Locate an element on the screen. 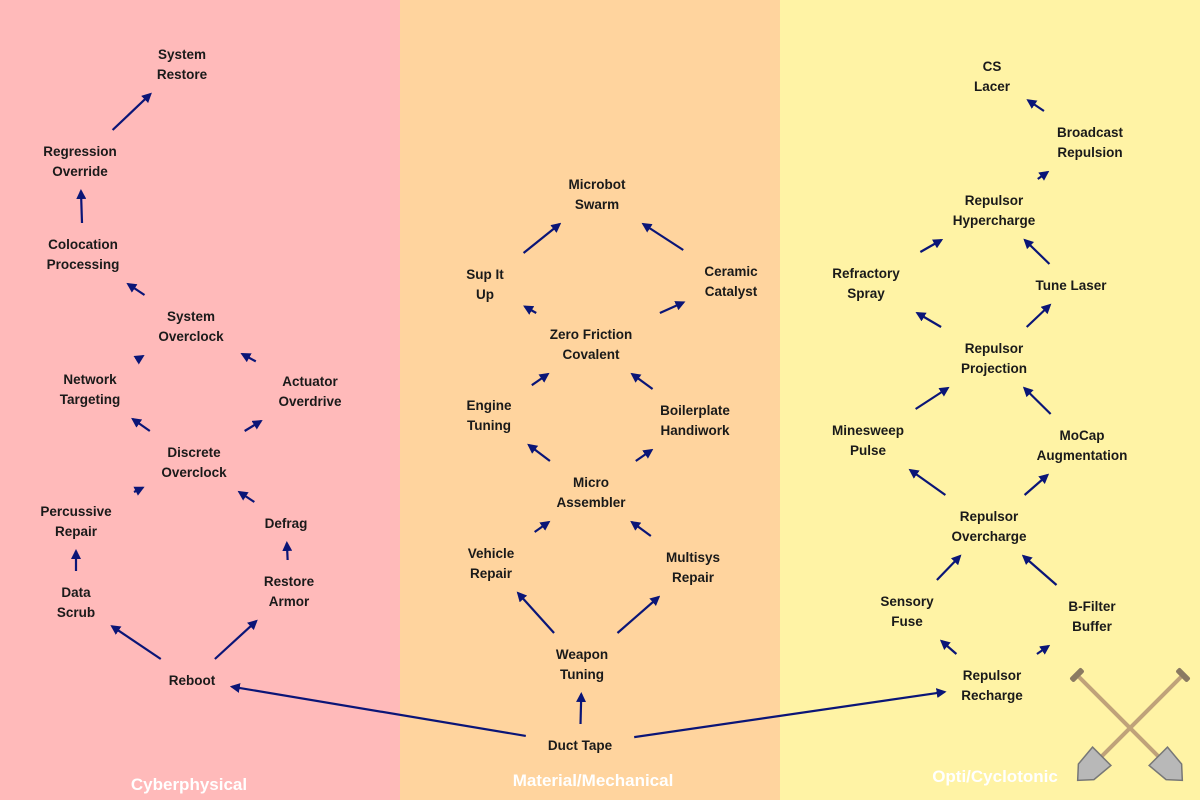 The width and height of the screenshot is (1200, 800). node-label-line: System is located at coordinates (182, 54).